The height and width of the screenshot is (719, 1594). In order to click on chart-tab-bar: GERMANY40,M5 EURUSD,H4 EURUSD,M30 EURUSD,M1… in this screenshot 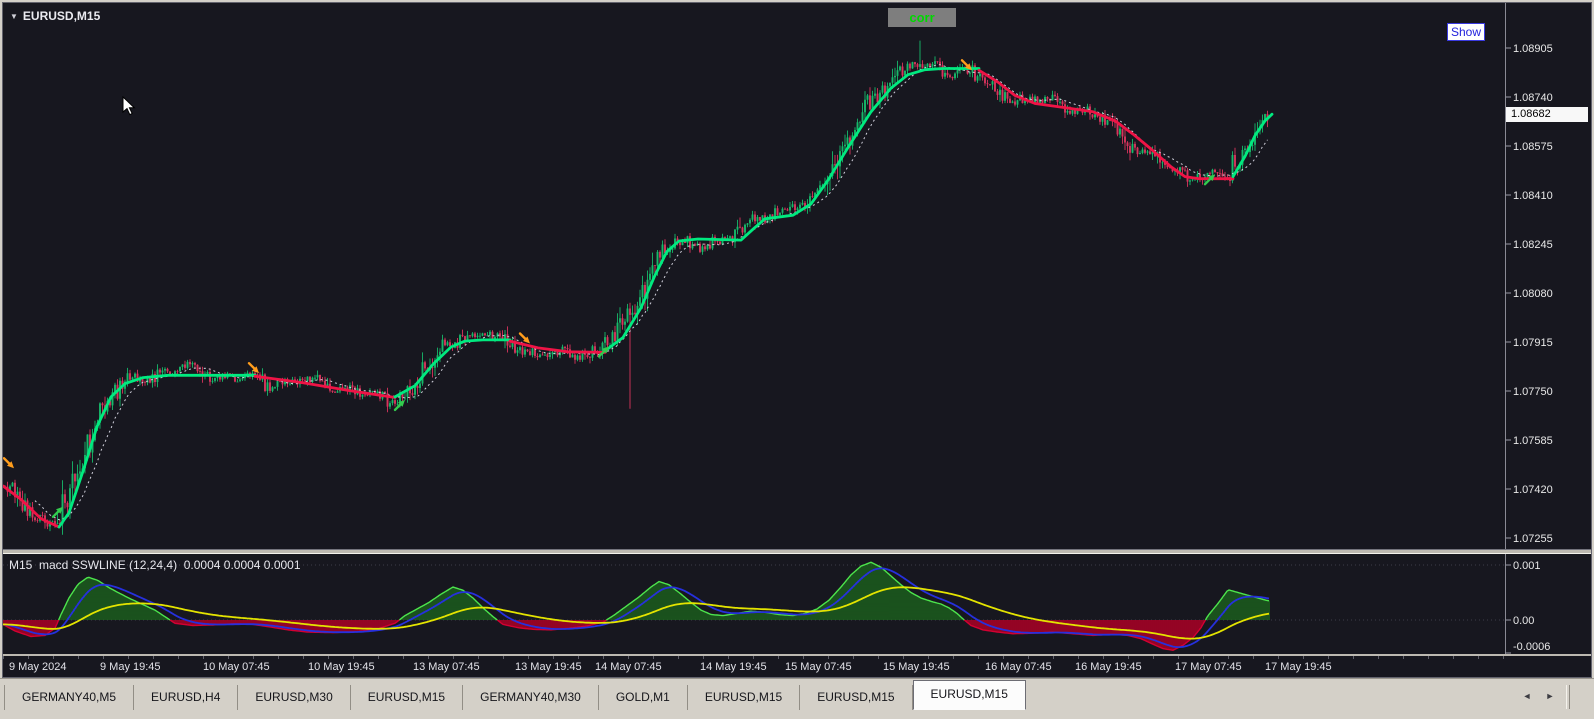, I will do `click(797, 698)`.